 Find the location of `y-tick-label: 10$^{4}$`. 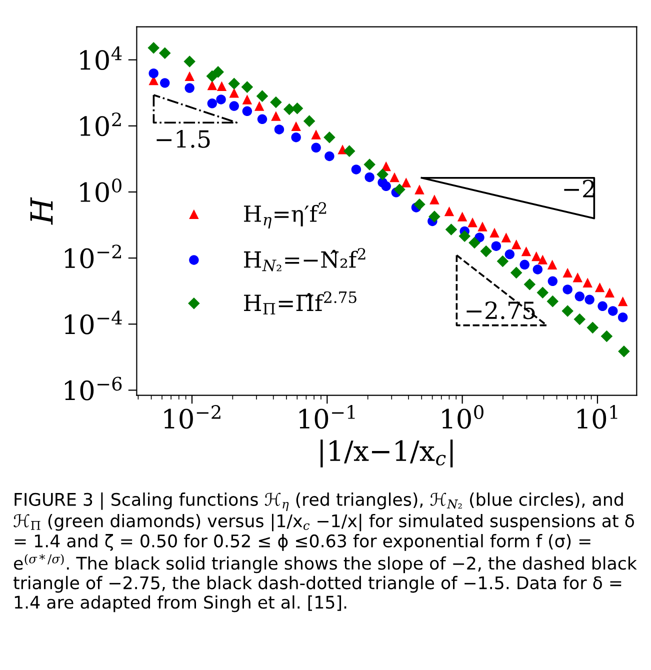

y-tick-label: 10$^{4}$ is located at coordinates (101, 58).